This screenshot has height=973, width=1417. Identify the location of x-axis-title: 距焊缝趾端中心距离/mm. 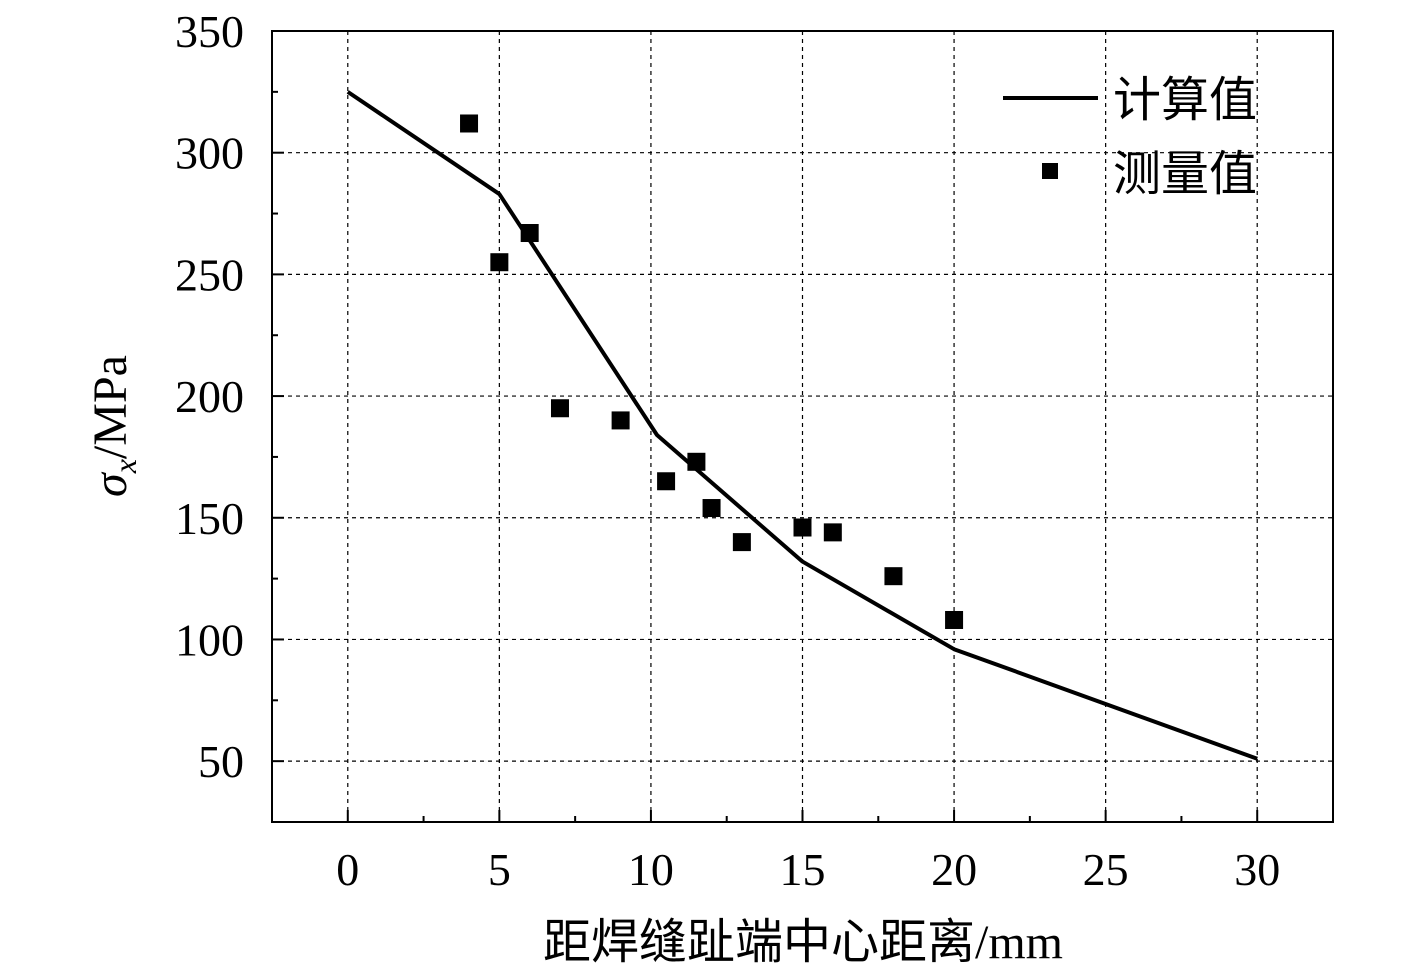
(803, 942).